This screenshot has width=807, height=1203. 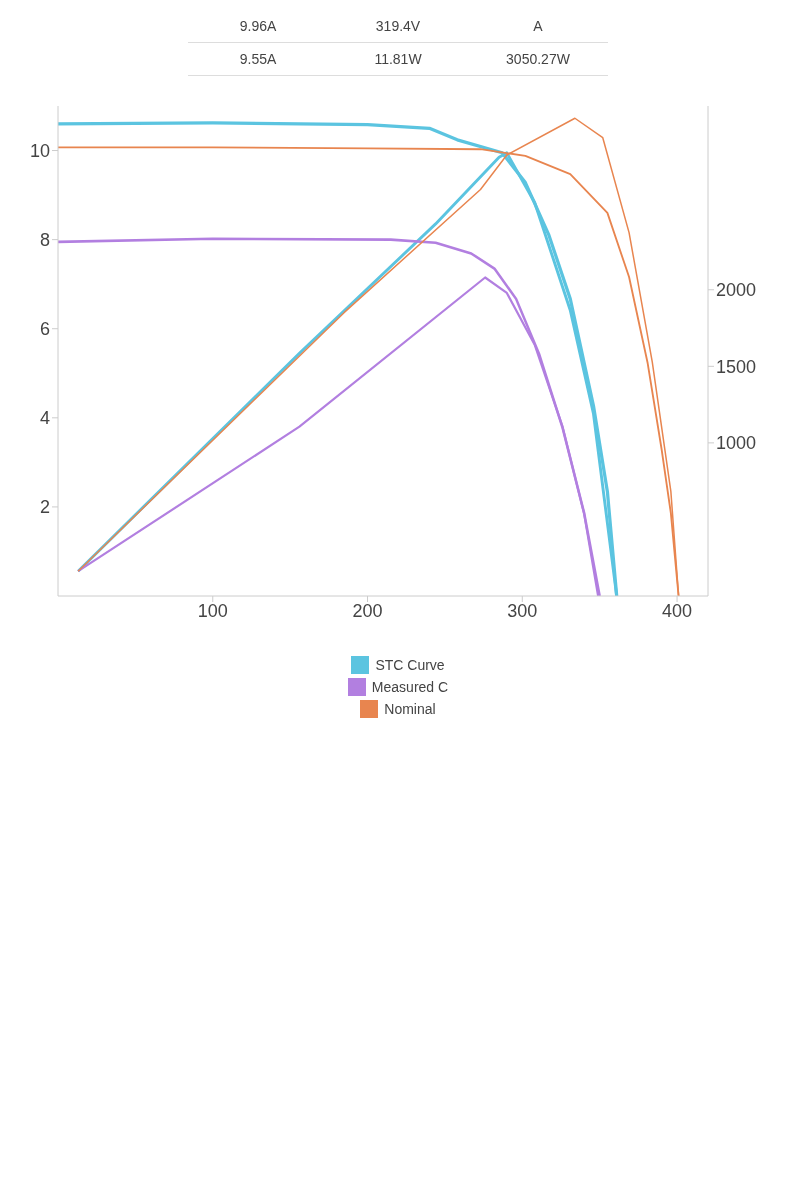 I want to click on text: 319.4V, so click(x=398, y=26).